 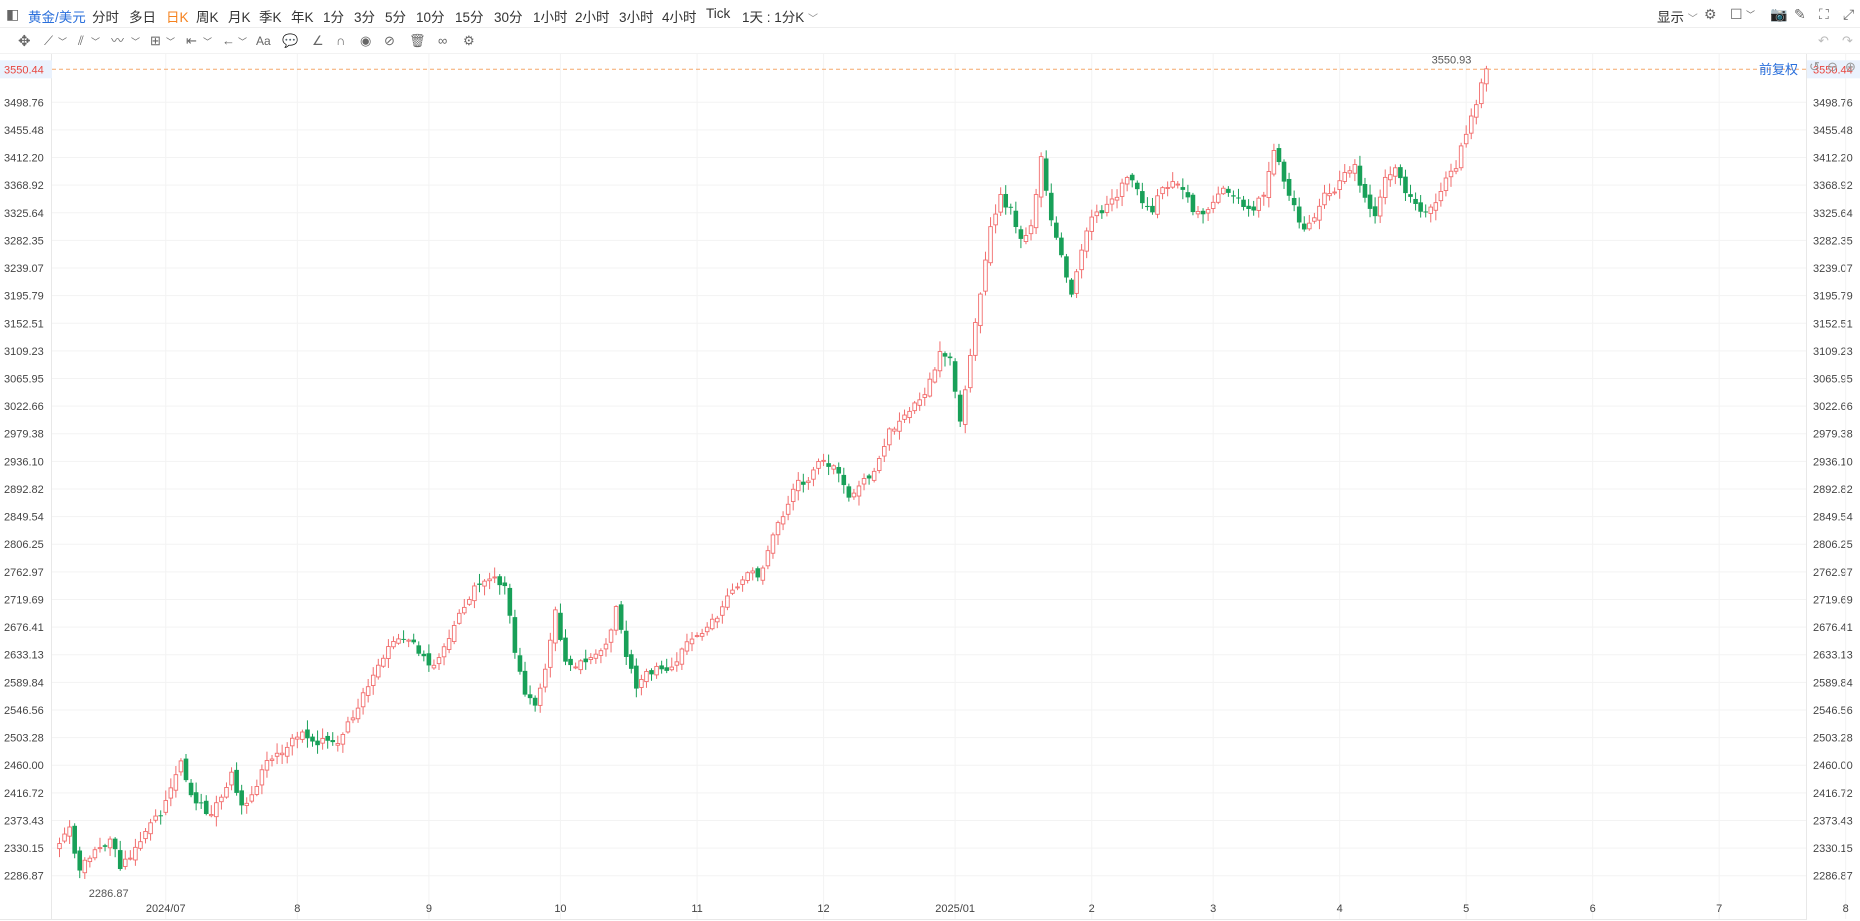 What do you see at coordinates (592, 17) in the screenshot?
I see `period-tab-2h: 2小时` at bounding box center [592, 17].